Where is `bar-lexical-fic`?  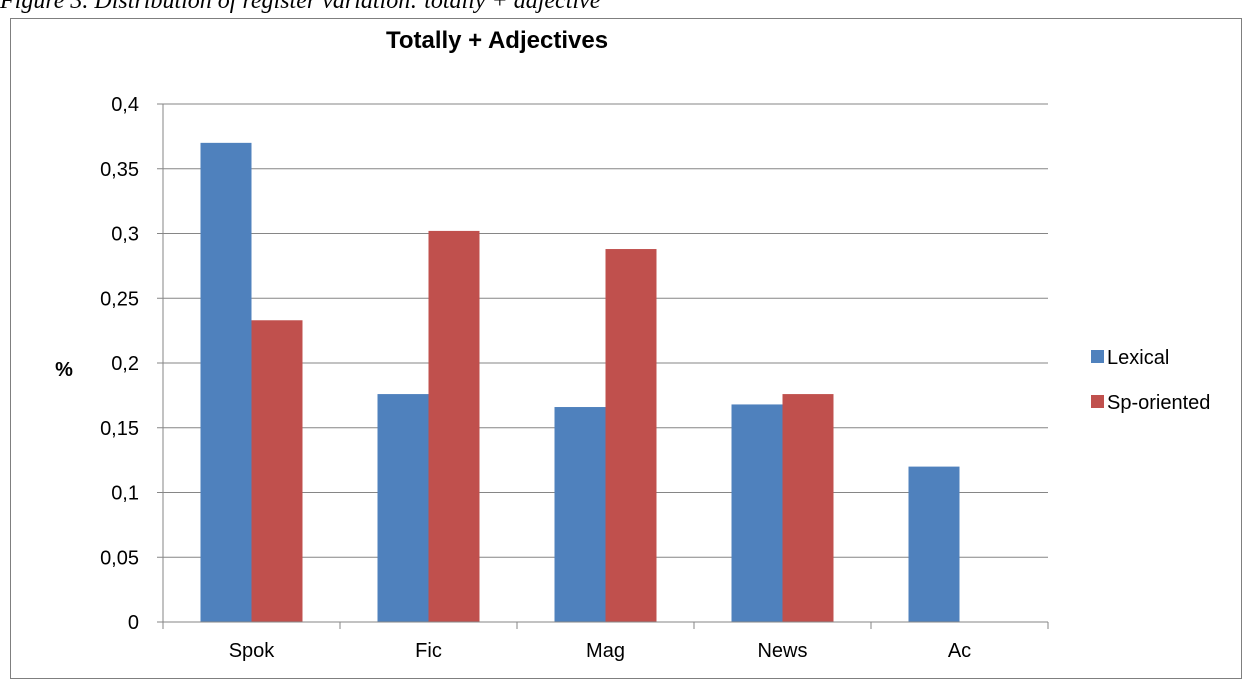 bar-lexical-fic is located at coordinates (403, 508).